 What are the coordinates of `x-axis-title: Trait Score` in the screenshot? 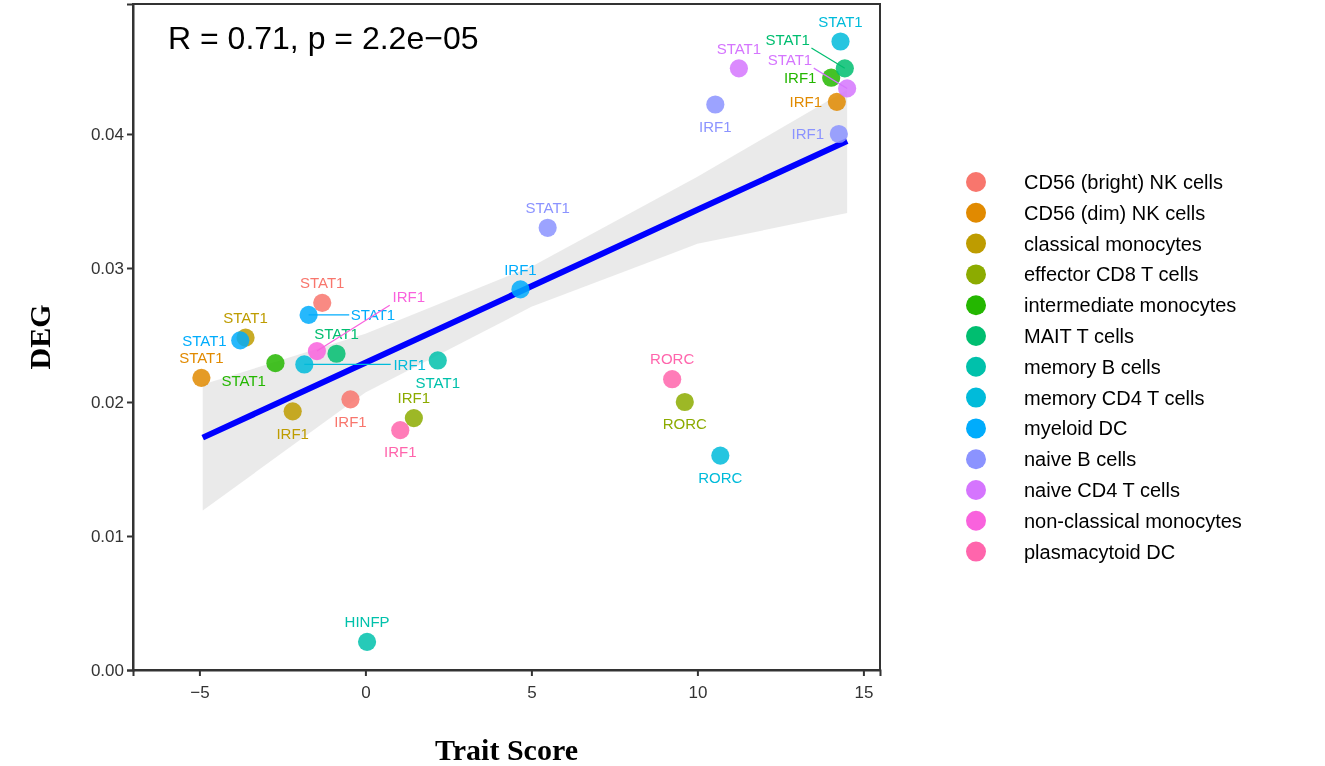 It's located at (506, 749).